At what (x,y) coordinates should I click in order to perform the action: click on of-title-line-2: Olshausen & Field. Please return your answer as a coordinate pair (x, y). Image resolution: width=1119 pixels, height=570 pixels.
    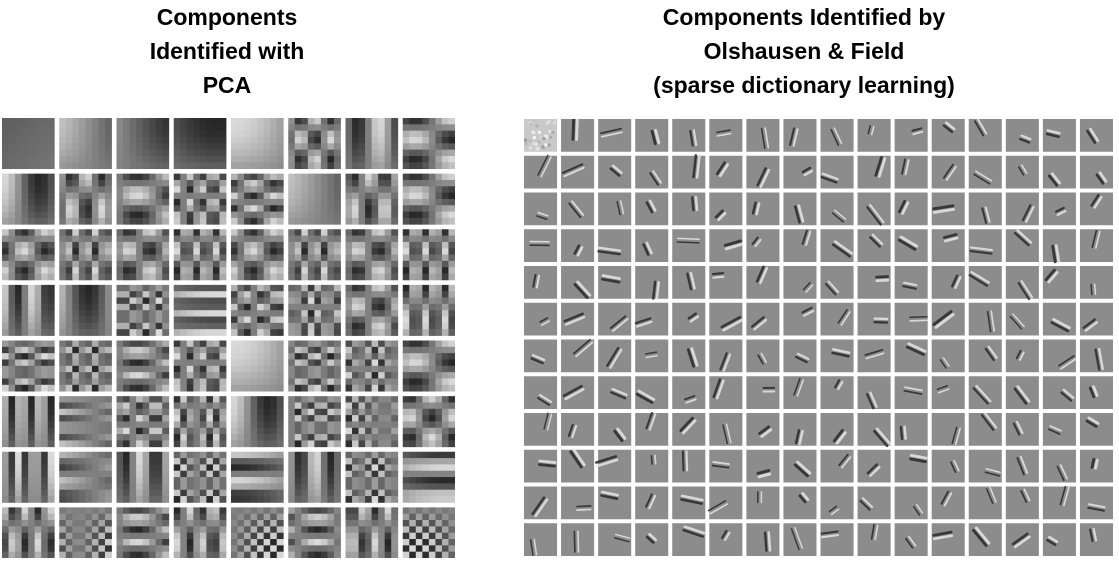
    Looking at the image, I should click on (804, 51).